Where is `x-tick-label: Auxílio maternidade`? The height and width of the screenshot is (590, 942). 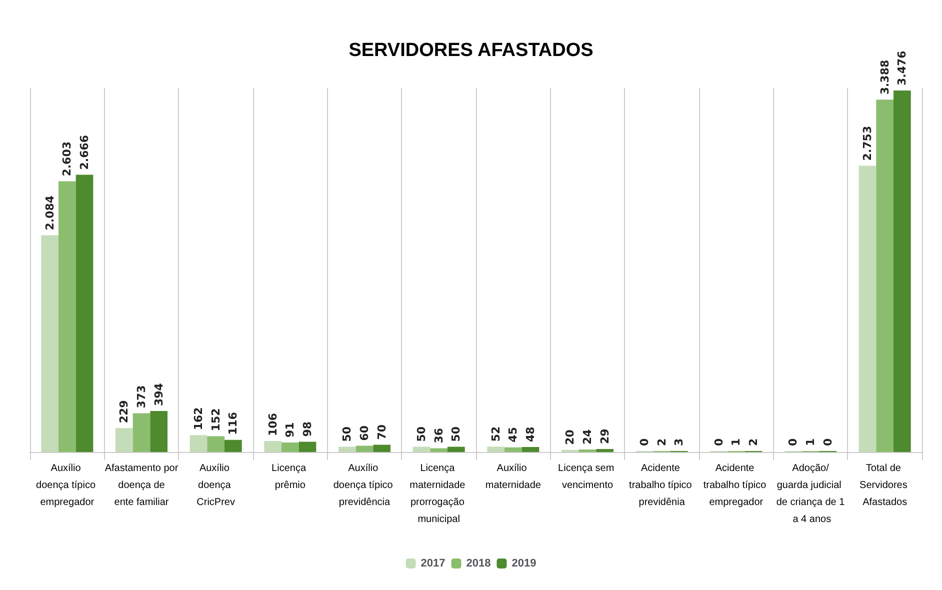 x-tick-label: Auxílio maternidade is located at coordinates (513, 477).